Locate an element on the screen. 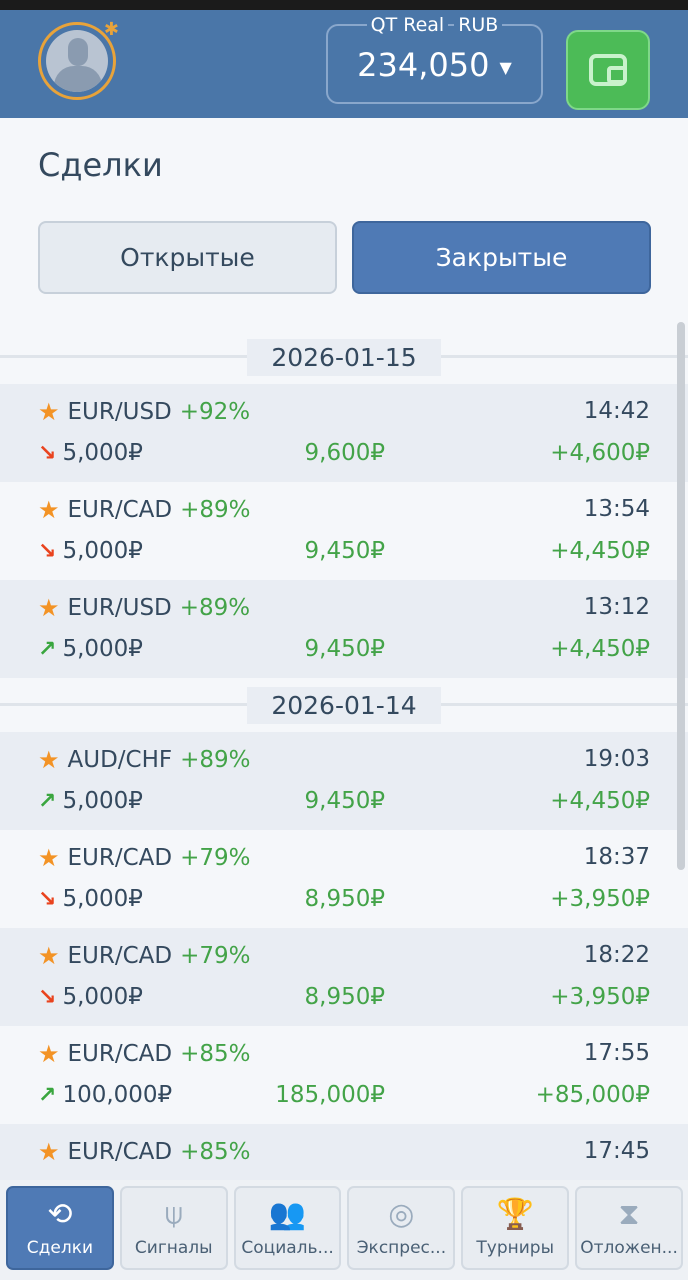 This screenshot has width=688, height=1280. hourglass-icon: ⧗ is located at coordinates (629, 1214).